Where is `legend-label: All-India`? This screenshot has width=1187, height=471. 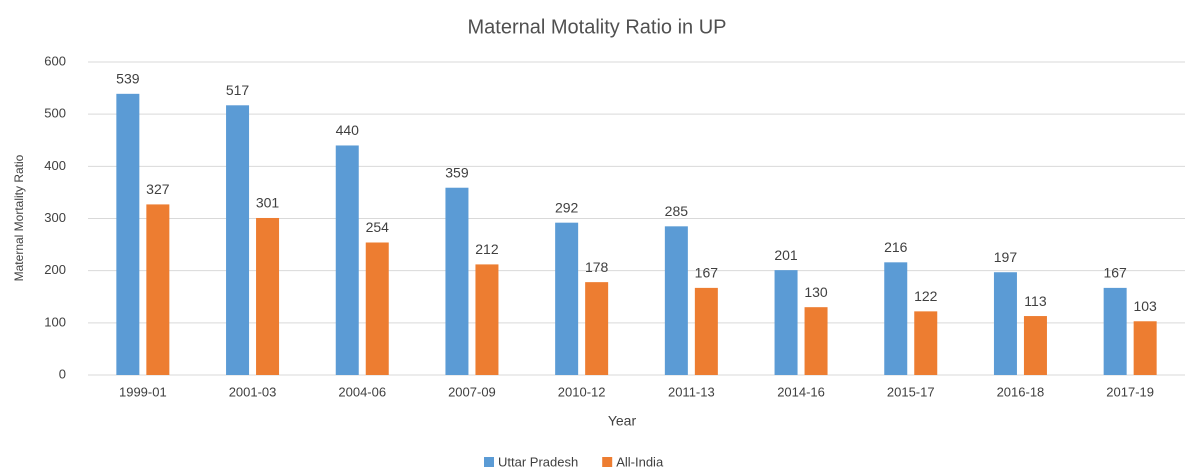 legend-label: All-India is located at coordinates (640, 461).